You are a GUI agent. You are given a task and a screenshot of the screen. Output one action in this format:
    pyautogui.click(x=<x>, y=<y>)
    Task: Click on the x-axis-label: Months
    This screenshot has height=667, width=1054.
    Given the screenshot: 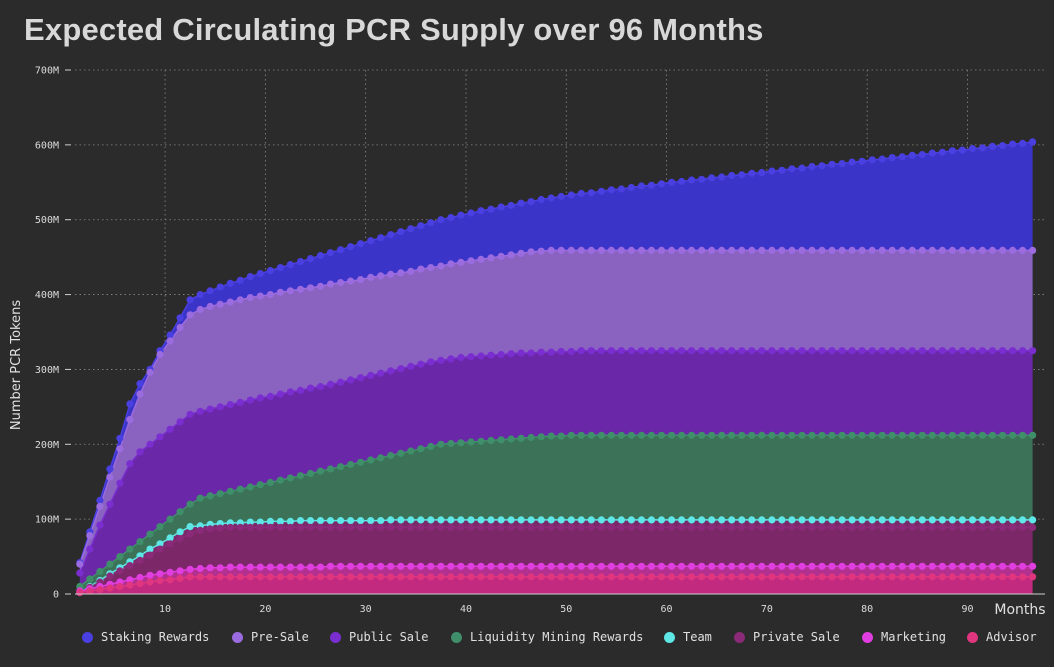 What is the action you would take?
    pyautogui.click(x=1019, y=610)
    